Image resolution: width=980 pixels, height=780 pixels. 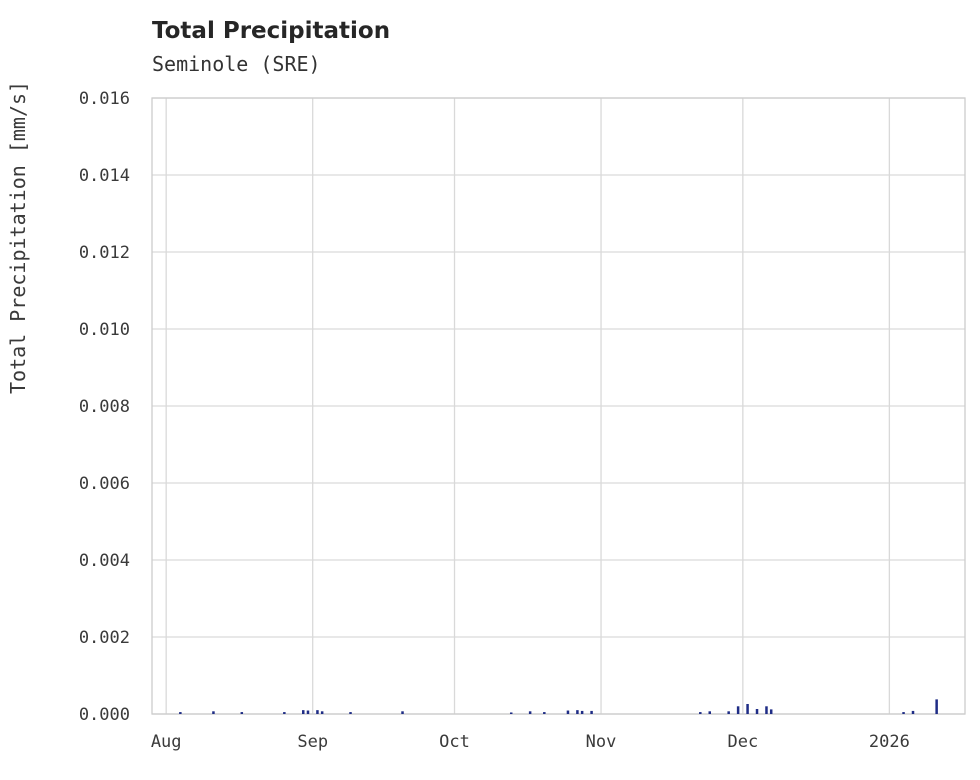 What do you see at coordinates (889, 742) in the screenshot?
I see `x-tick-label: 2026` at bounding box center [889, 742].